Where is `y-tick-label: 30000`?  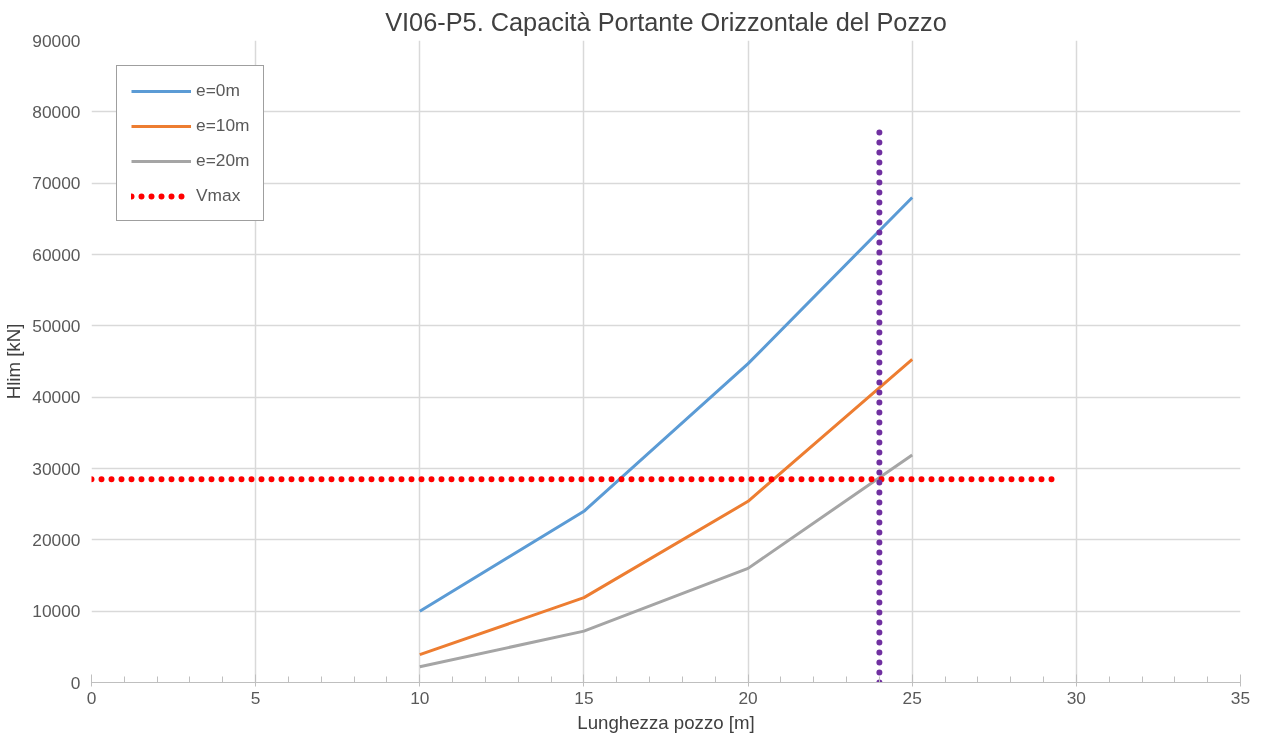 y-tick-label: 30000 is located at coordinates (56, 468).